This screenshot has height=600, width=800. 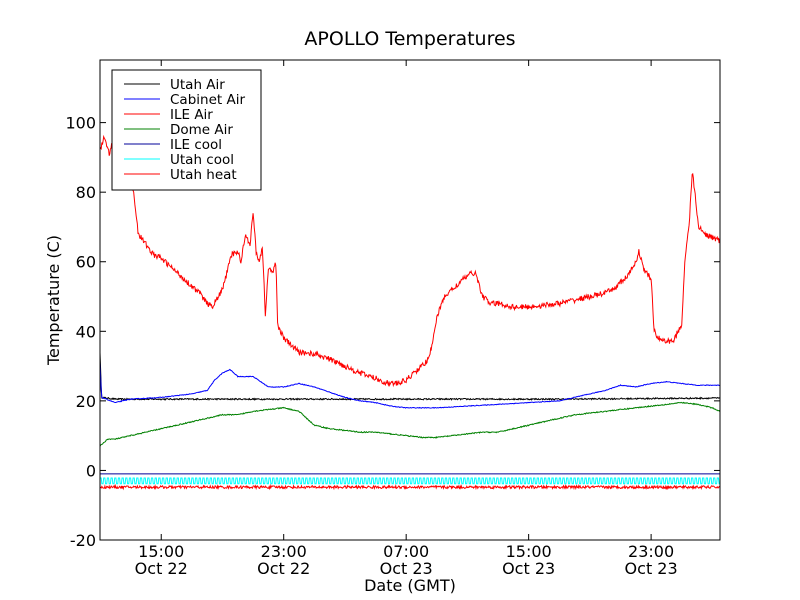 I want to click on y-tick-label: 100, so click(x=80, y=123).